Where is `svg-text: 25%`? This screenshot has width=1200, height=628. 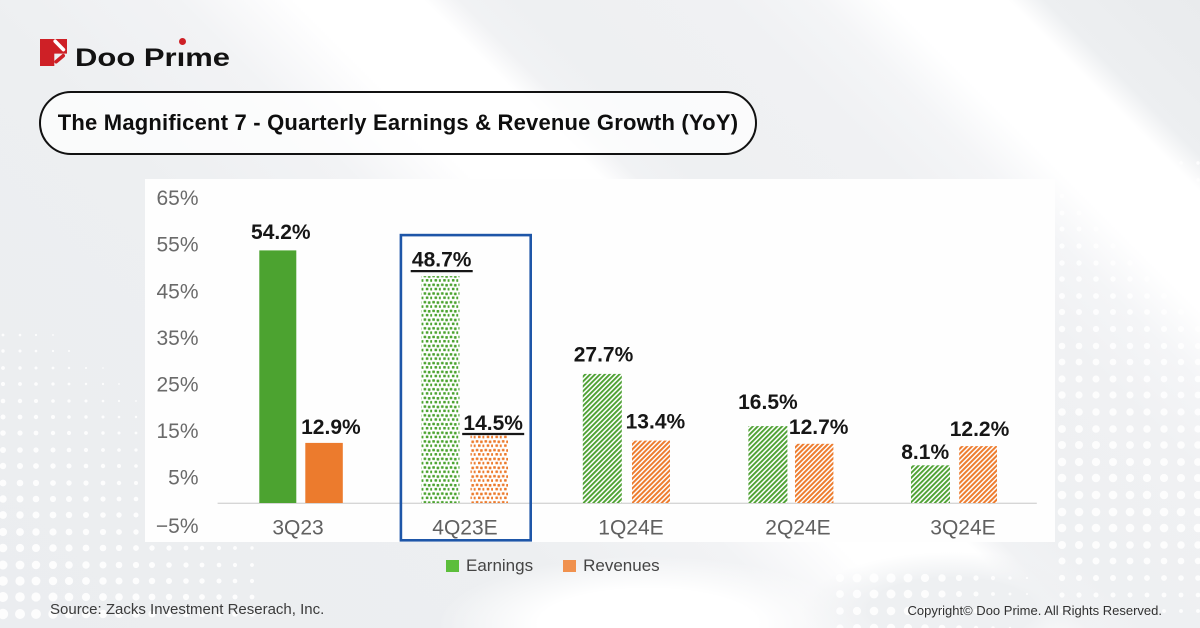 svg-text: 25% is located at coordinates (177, 385).